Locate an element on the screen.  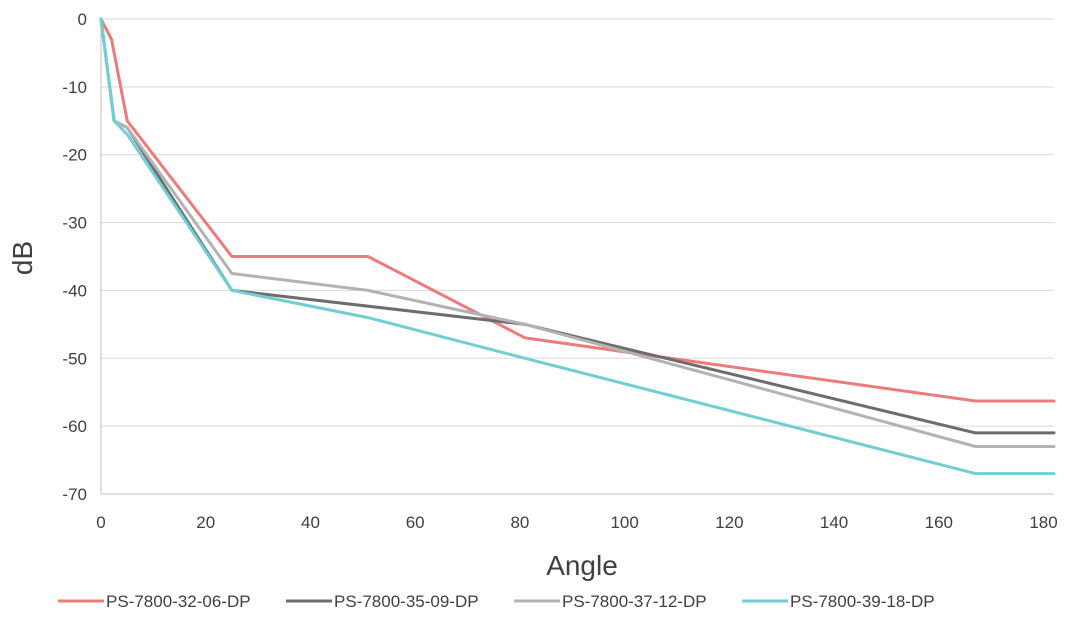
y-tick-label: -40 is located at coordinates (74, 290).